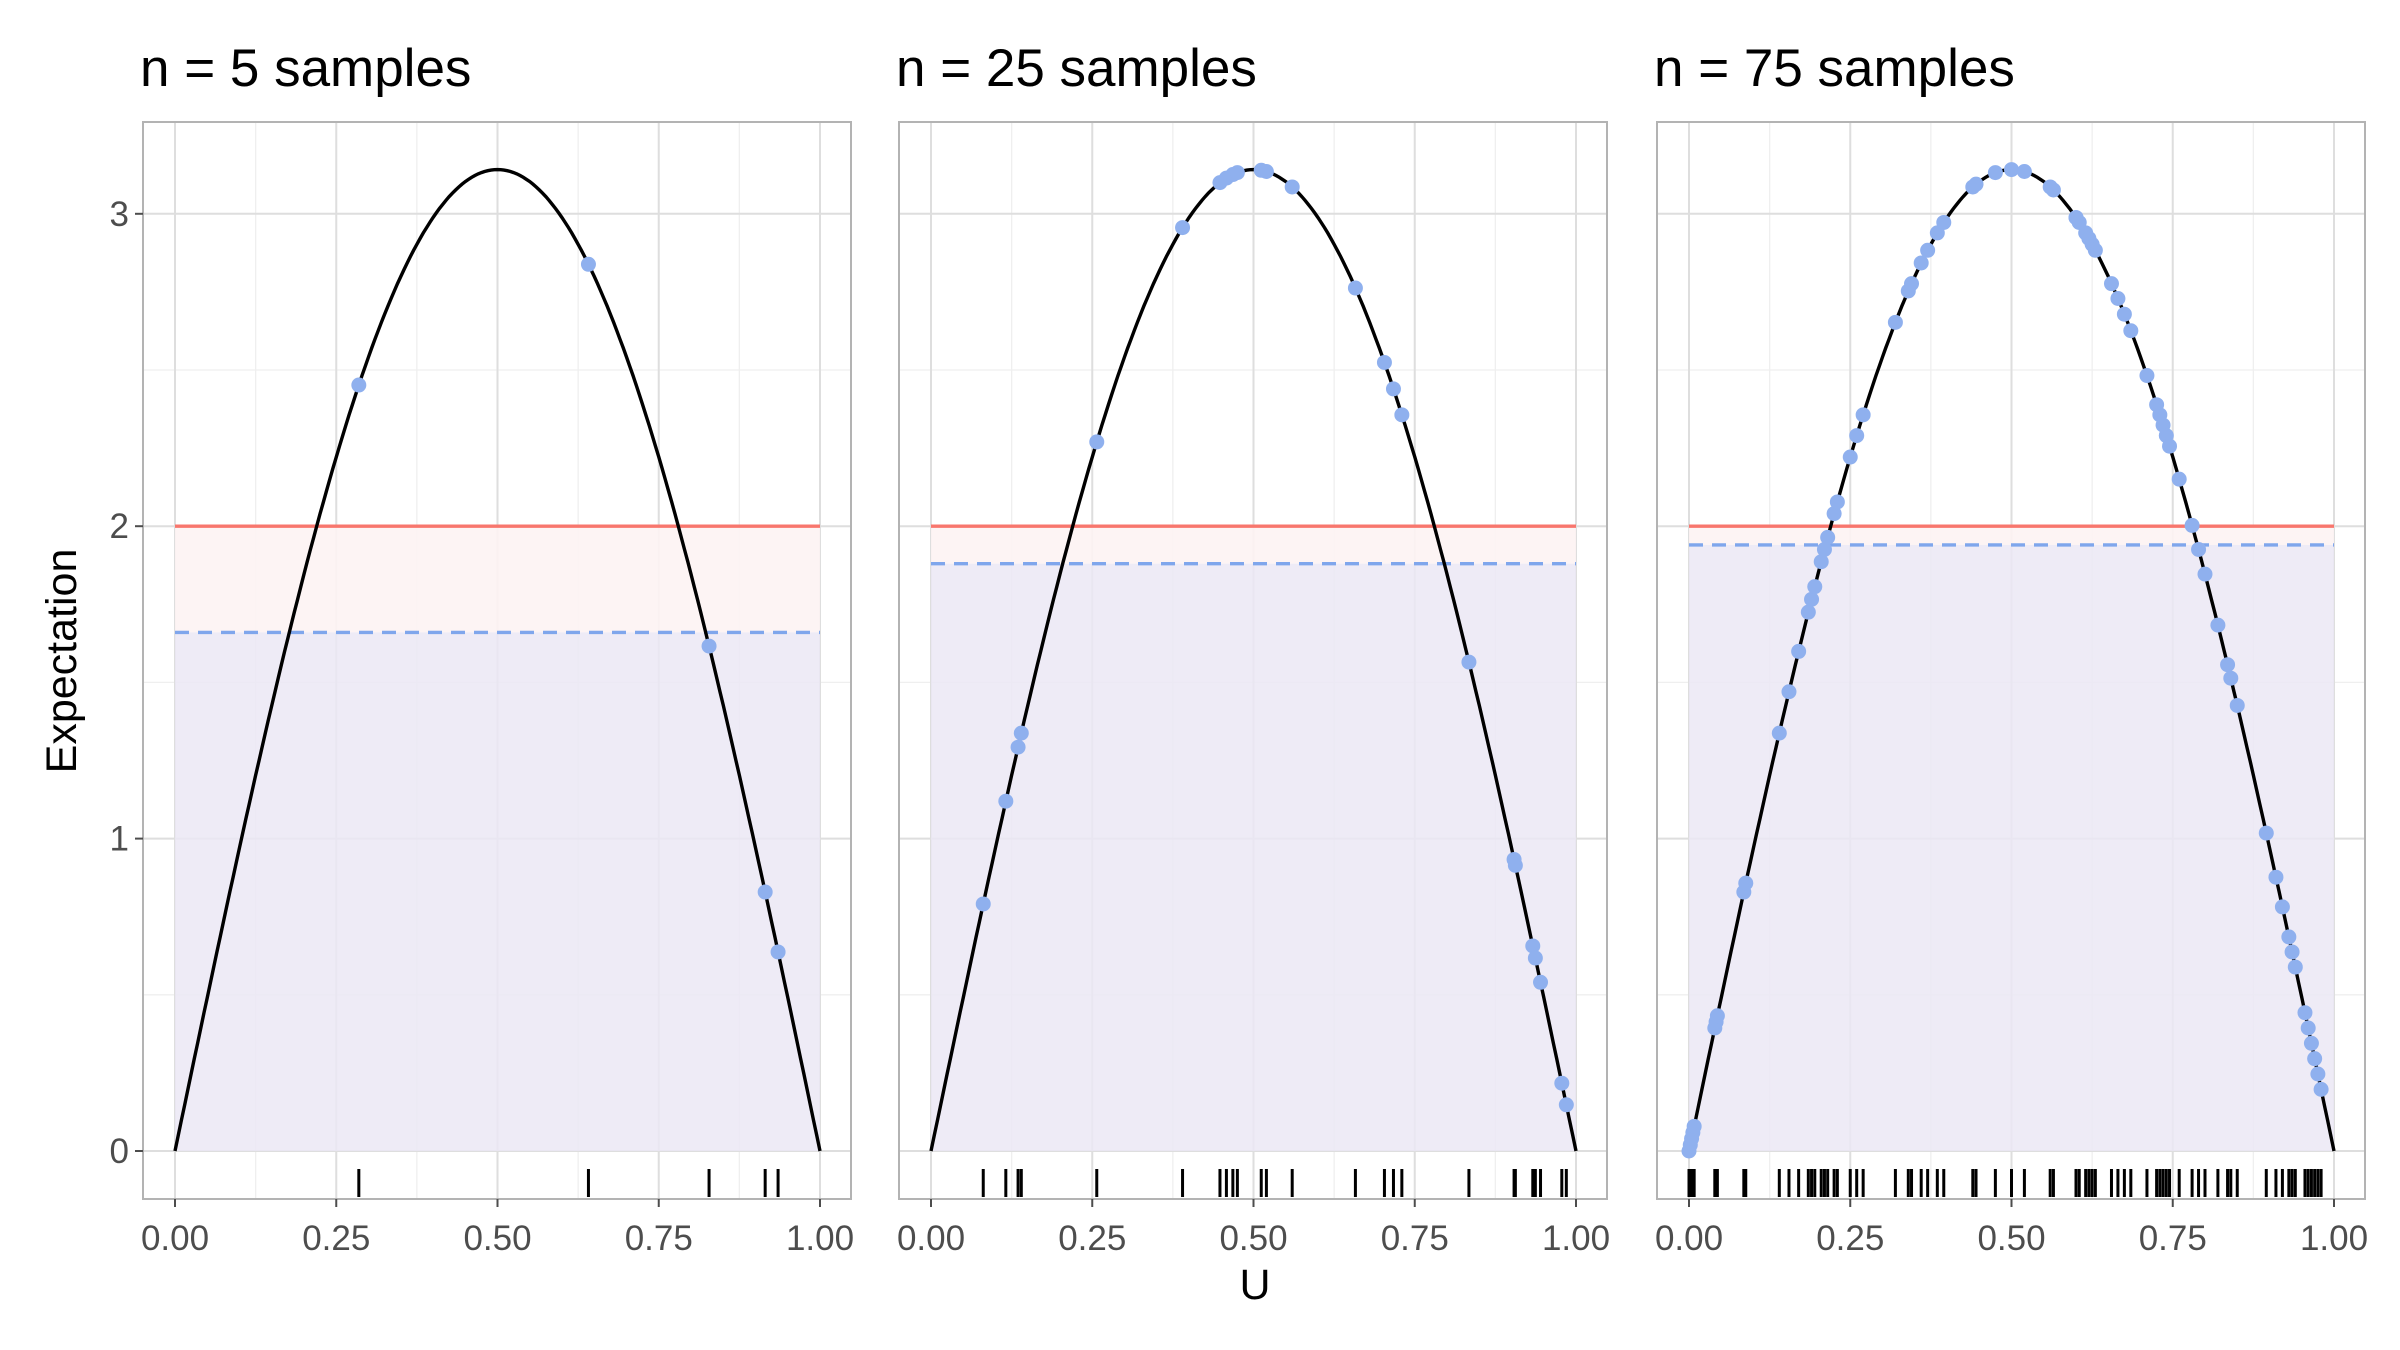  What do you see at coordinates (119, 214) in the screenshot?
I see `y-tick-label: 3` at bounding box center [119, 214].